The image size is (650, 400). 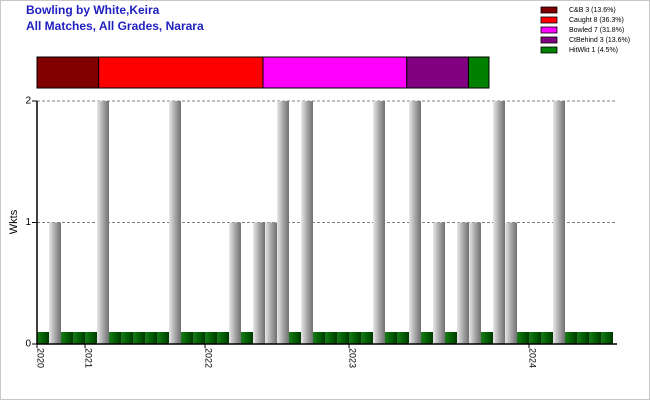 What do you see at coordinates (28, 101) in the screenshot?
I see `y-tick-label: 2` at bounding box center [28, 101].